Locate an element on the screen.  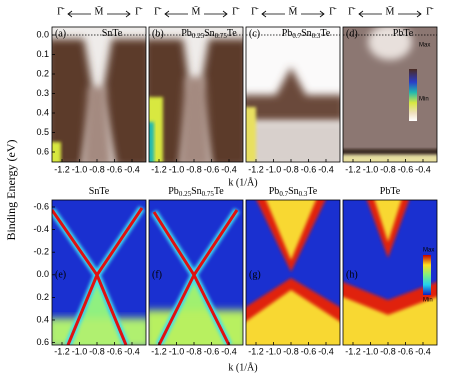
panel-tag: (g) is located at coordinates (255, 274).